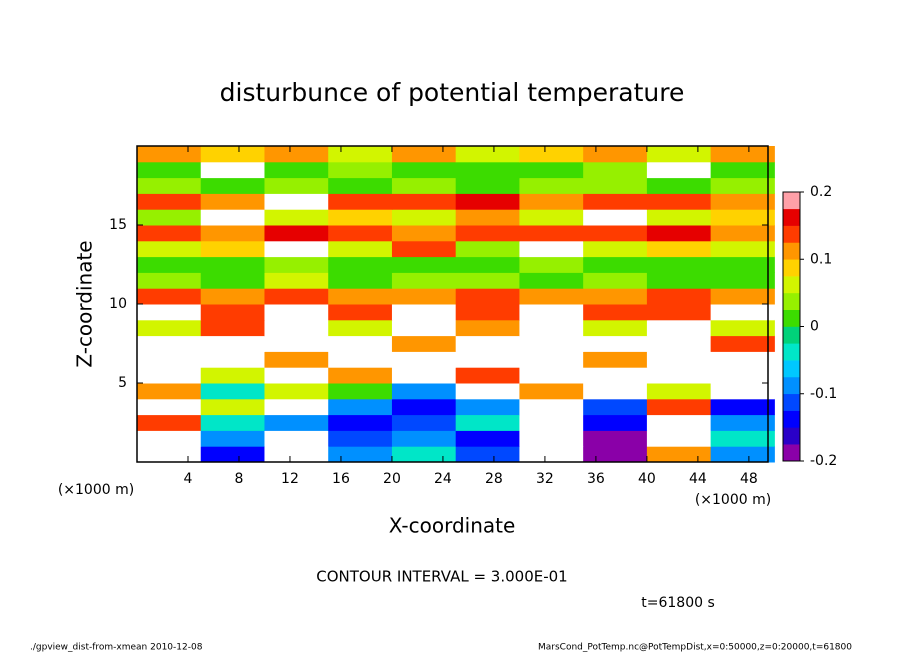 This screenshot has height=658, width=904. I want to click on x-tick-label: 20, so click(392, 479).